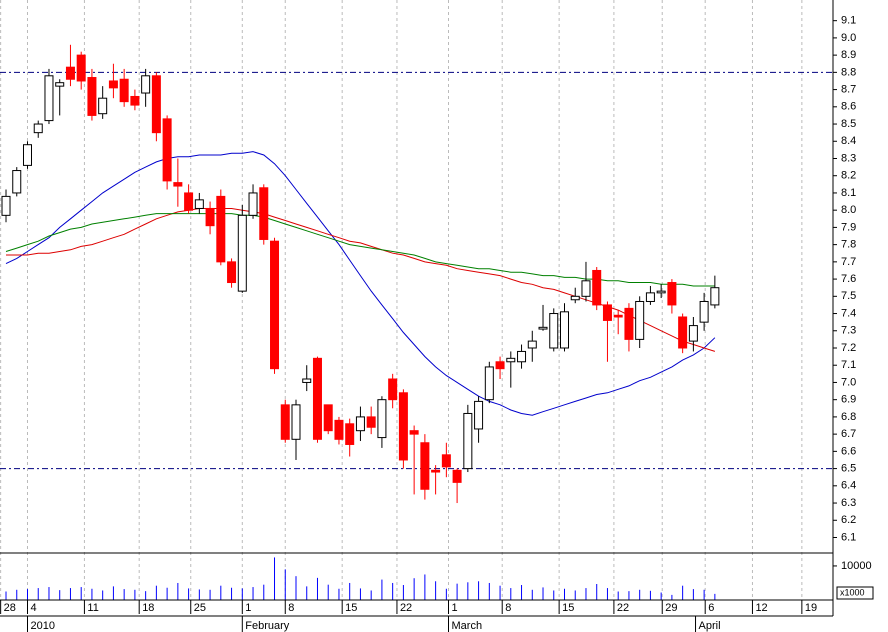  I want to click on y-tick-label: 9.0, so click(848, 38).